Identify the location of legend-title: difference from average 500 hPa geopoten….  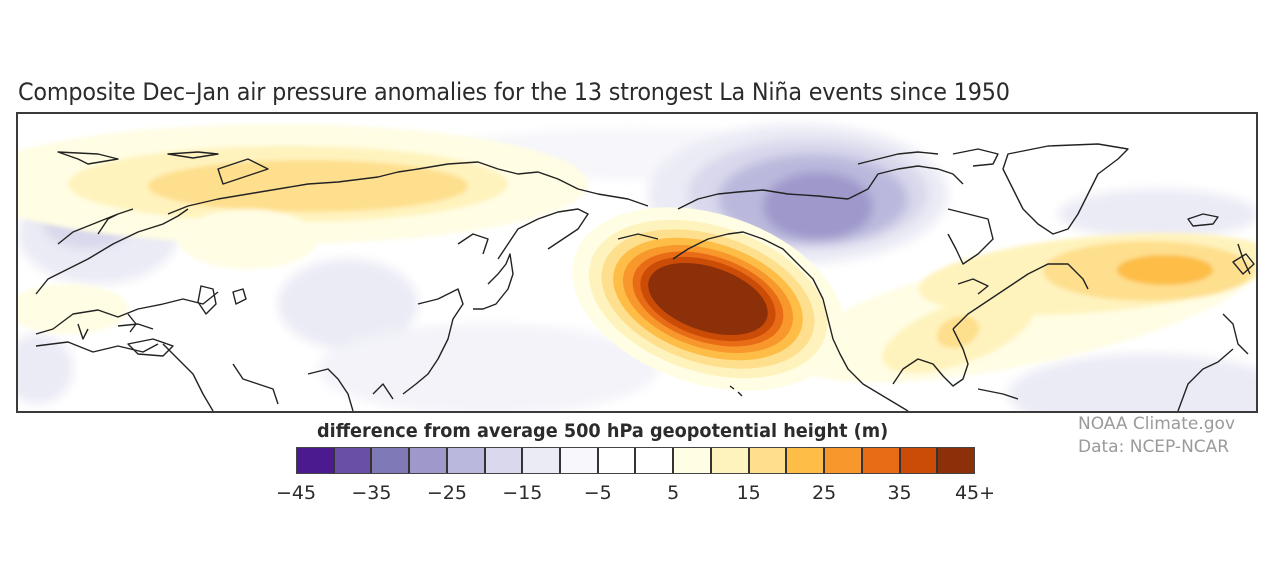
(603, 431).